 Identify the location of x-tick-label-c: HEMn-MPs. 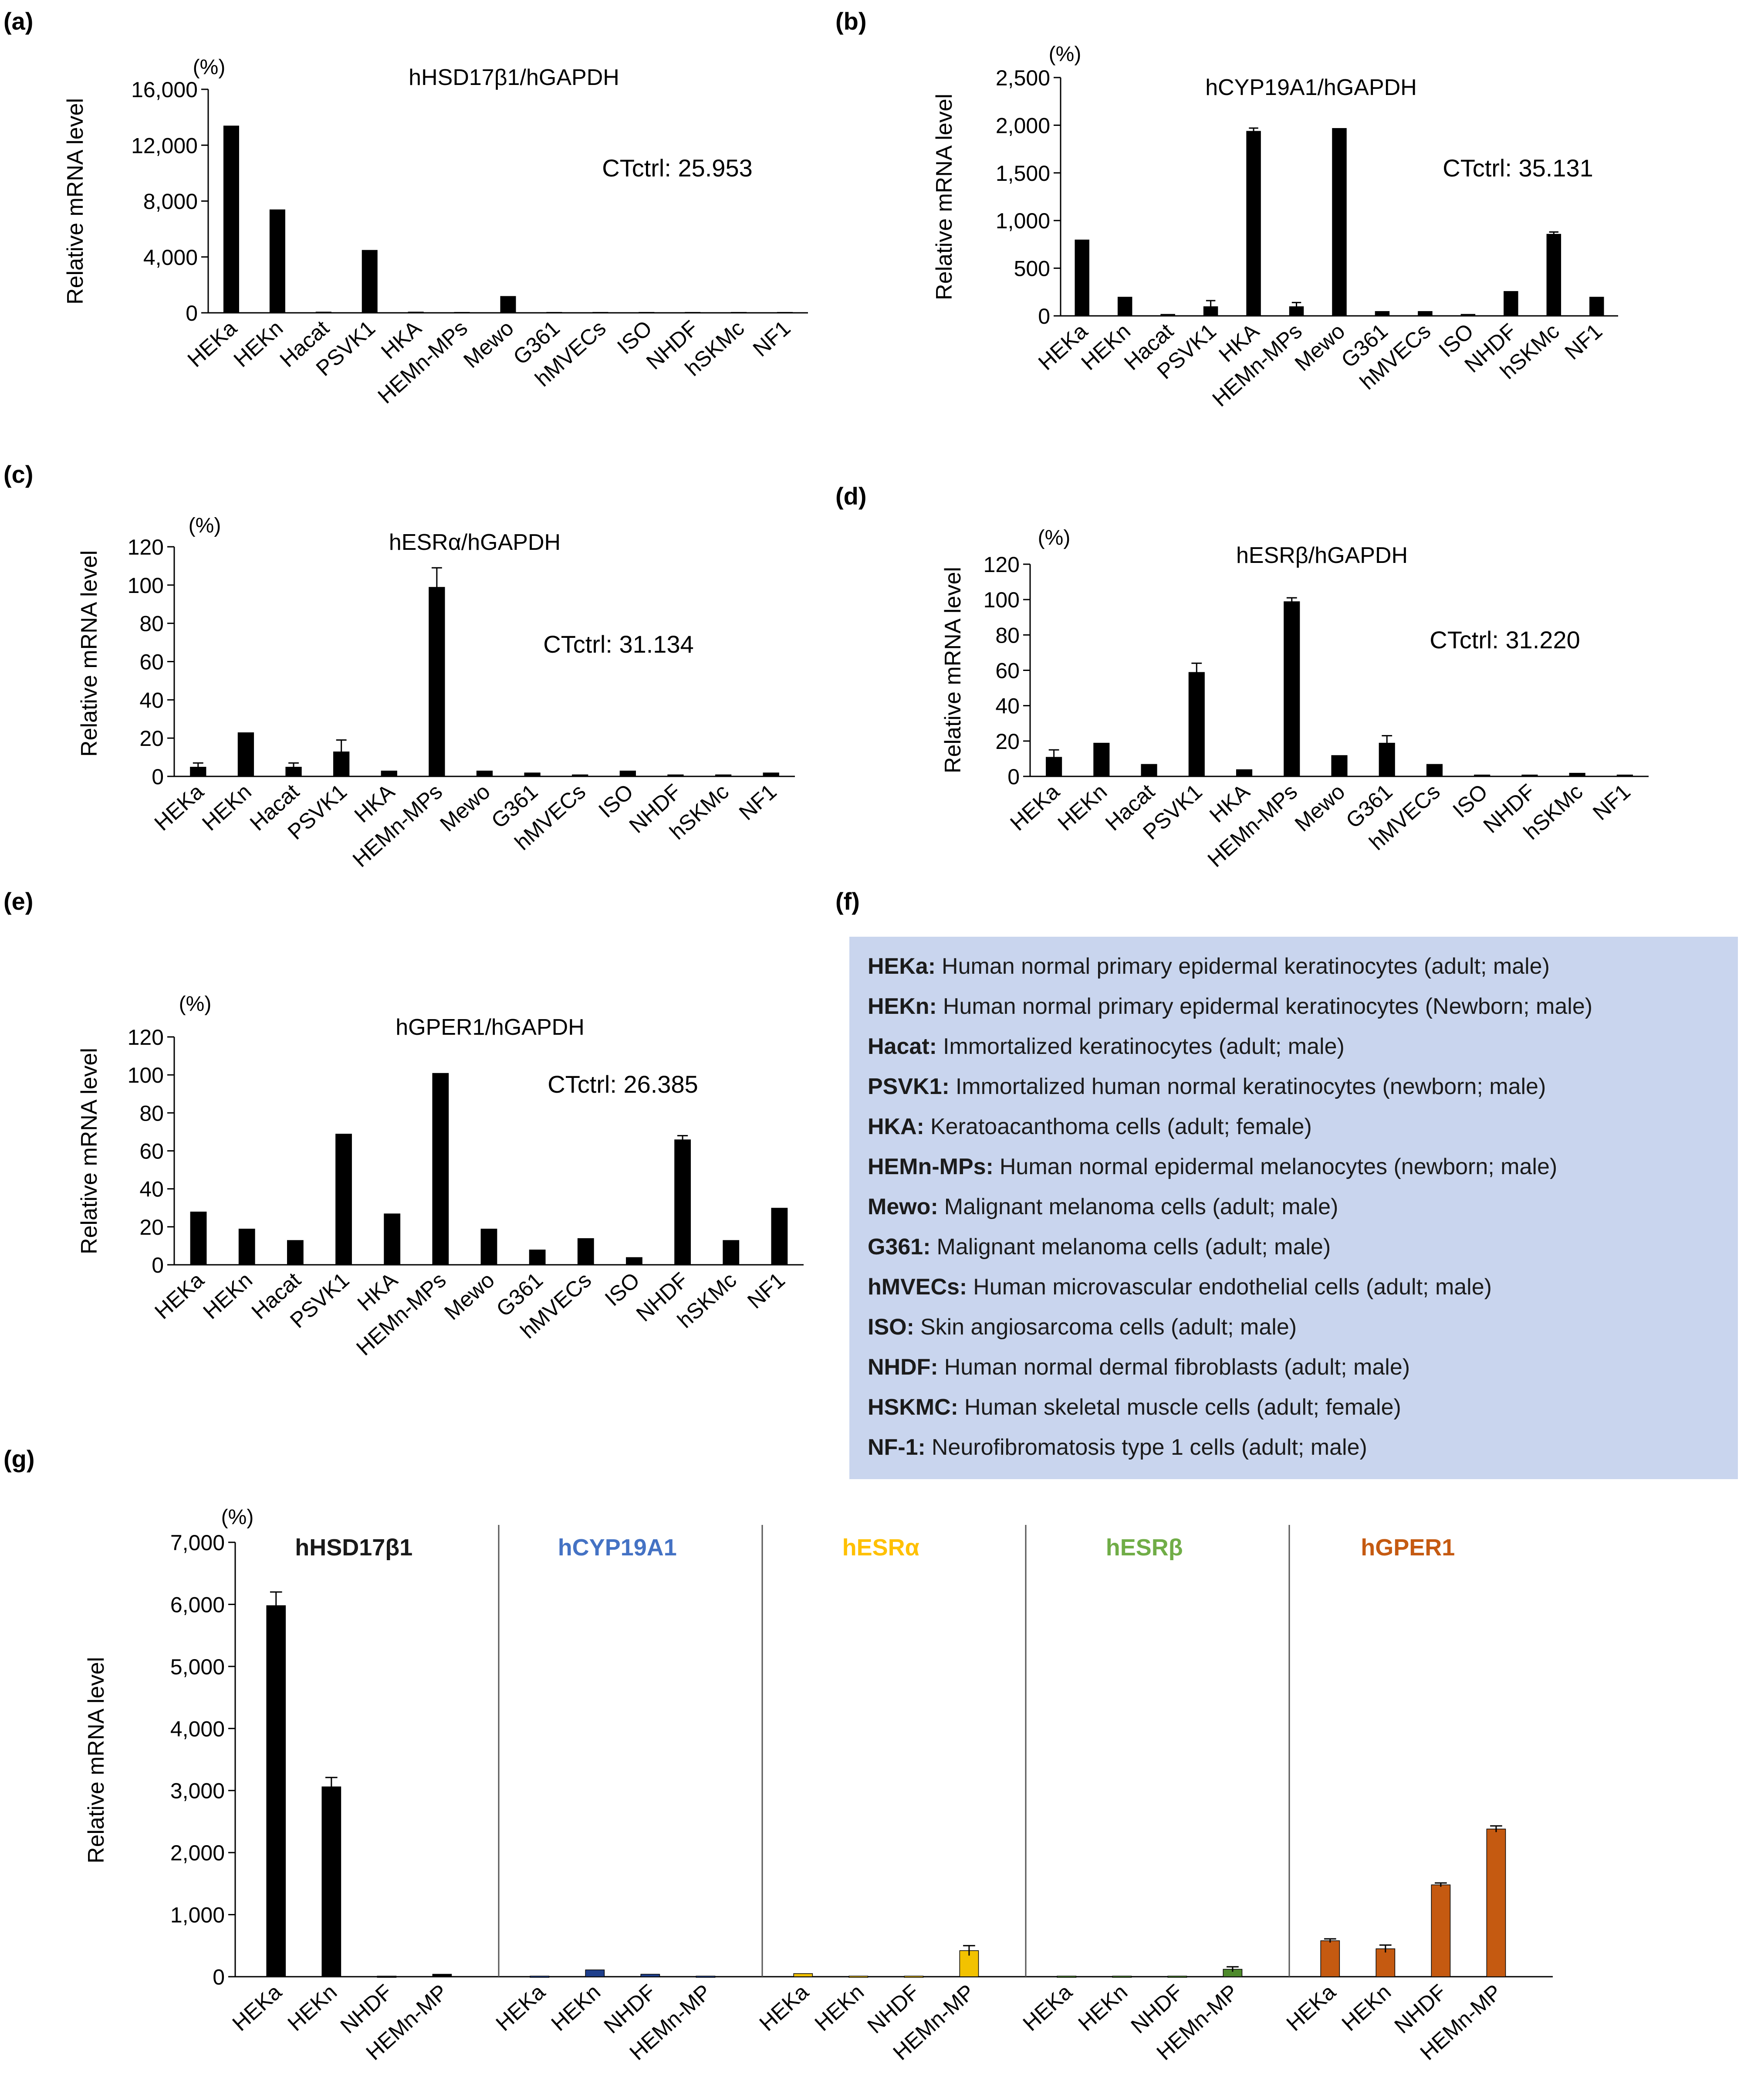
(397, 825).